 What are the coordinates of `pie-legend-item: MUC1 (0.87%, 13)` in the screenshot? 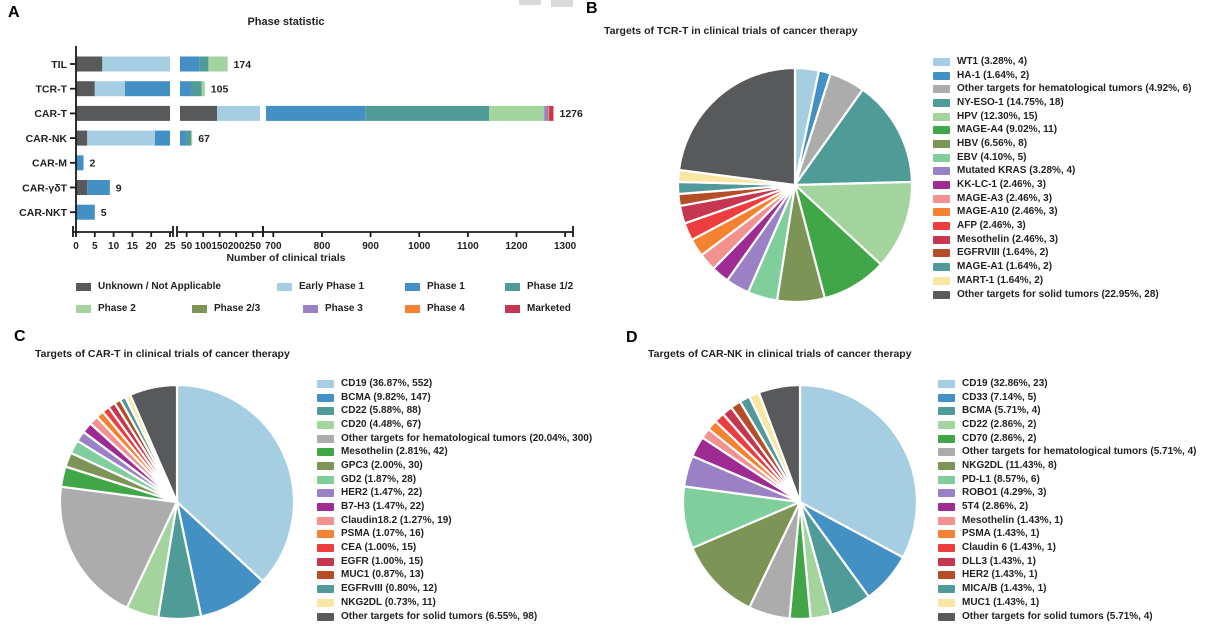 It's located at (454, 576).